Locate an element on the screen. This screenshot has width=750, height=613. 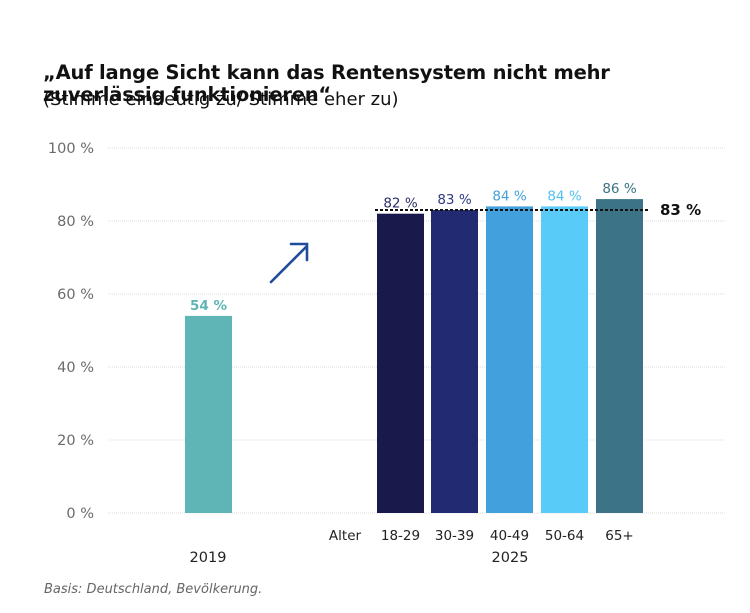
x-group-label: 2025 is located at coordinates (510, 558).